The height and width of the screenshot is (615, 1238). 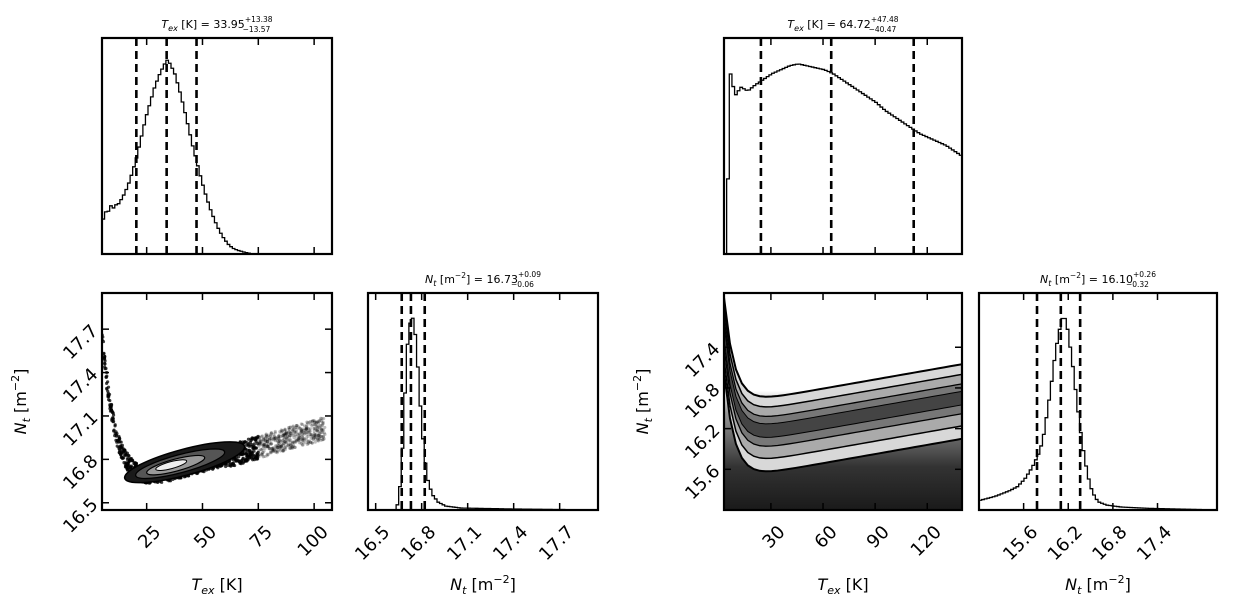 I want to click on left-joint-xlabel: Tex [K], so click(x=216, y=586).